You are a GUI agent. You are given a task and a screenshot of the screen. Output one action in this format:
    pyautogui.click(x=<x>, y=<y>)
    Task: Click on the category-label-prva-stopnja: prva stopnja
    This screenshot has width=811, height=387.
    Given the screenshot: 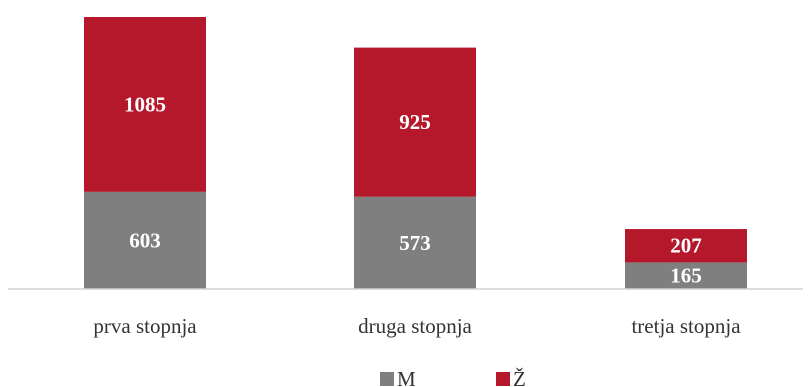 What is the action you would take?
    pyautogui.click(x=145, y=326)
    